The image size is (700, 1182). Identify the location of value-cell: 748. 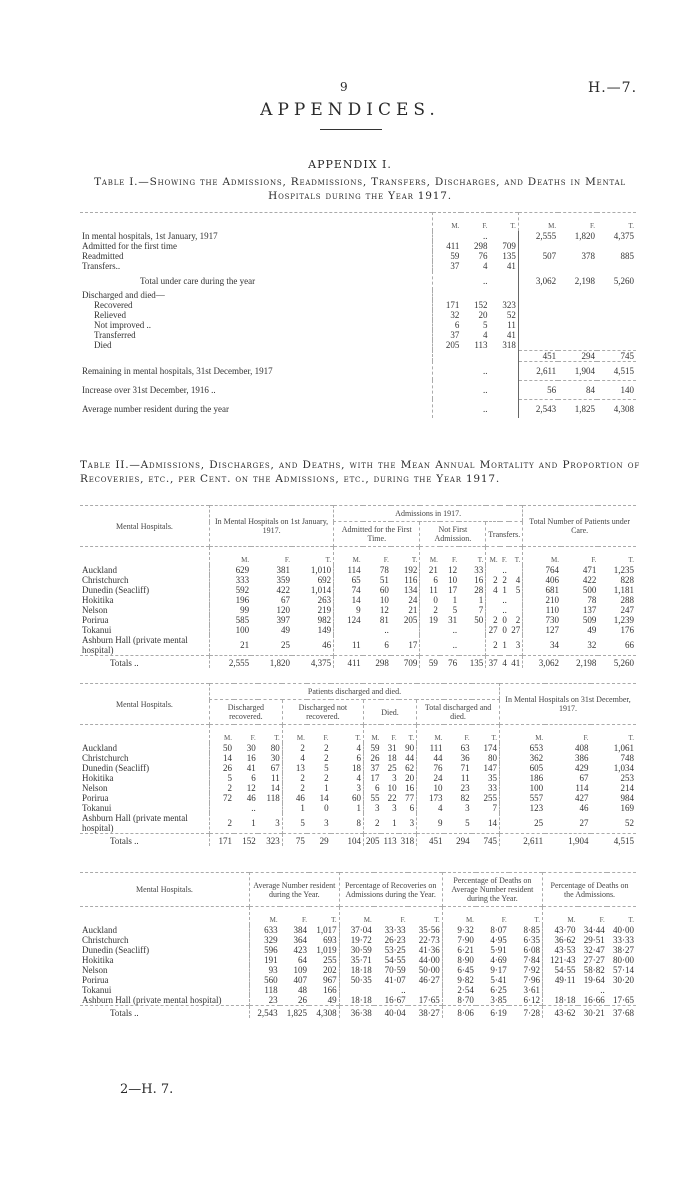
(627, 758).